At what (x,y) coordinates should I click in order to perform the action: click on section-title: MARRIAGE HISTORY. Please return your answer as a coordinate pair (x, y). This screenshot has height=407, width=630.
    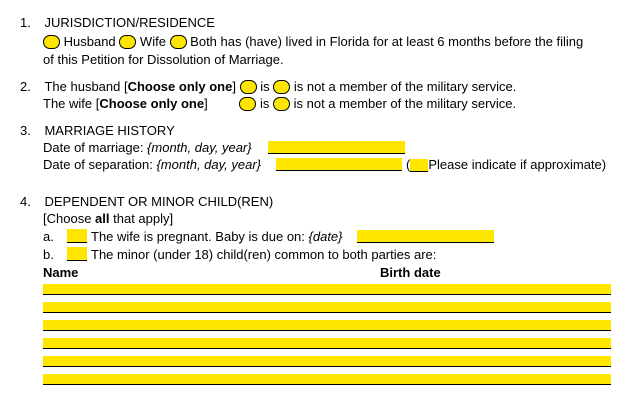
    Looking at the image, I should click on (109, 130).